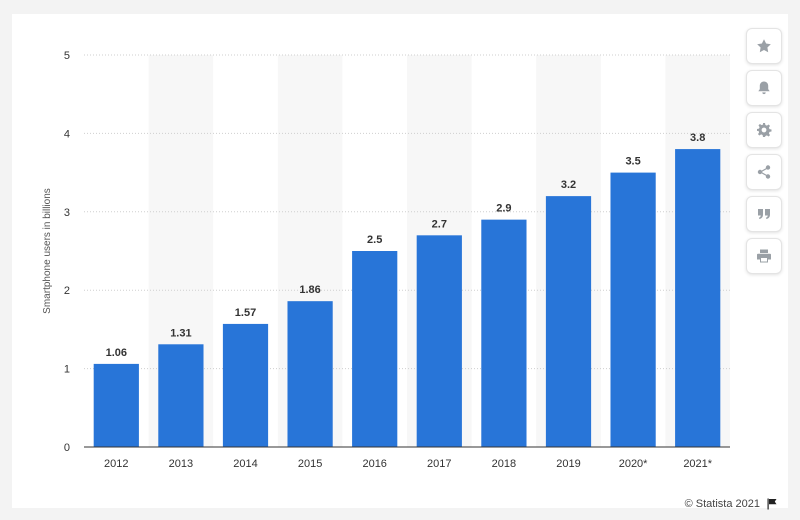  Describe the element at coordinates (772, 504) in the screenshot. I see `flag-icon` at that location.